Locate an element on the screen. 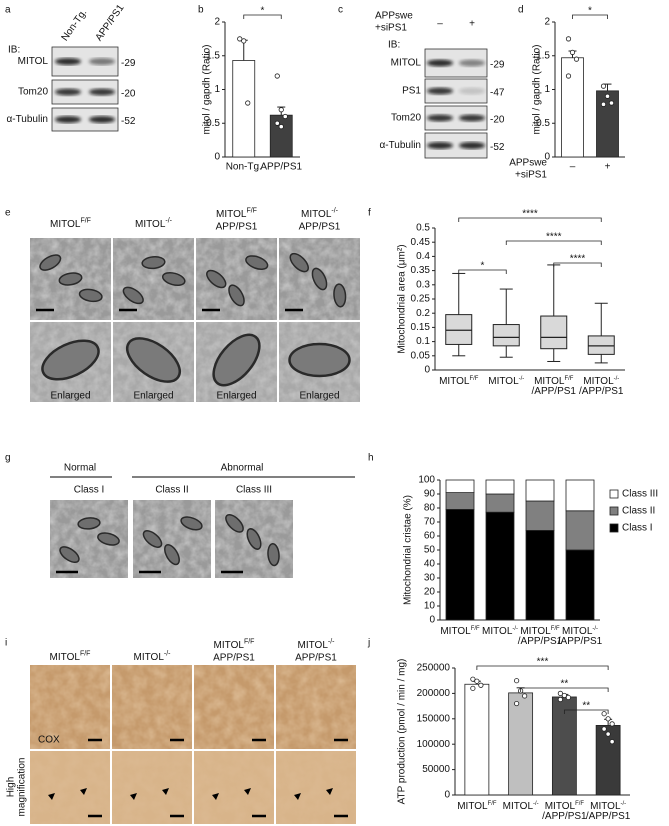 The width and height of the screenshot is (669, 826). y-tick-label: 0 is located at coordinates (427, 370).